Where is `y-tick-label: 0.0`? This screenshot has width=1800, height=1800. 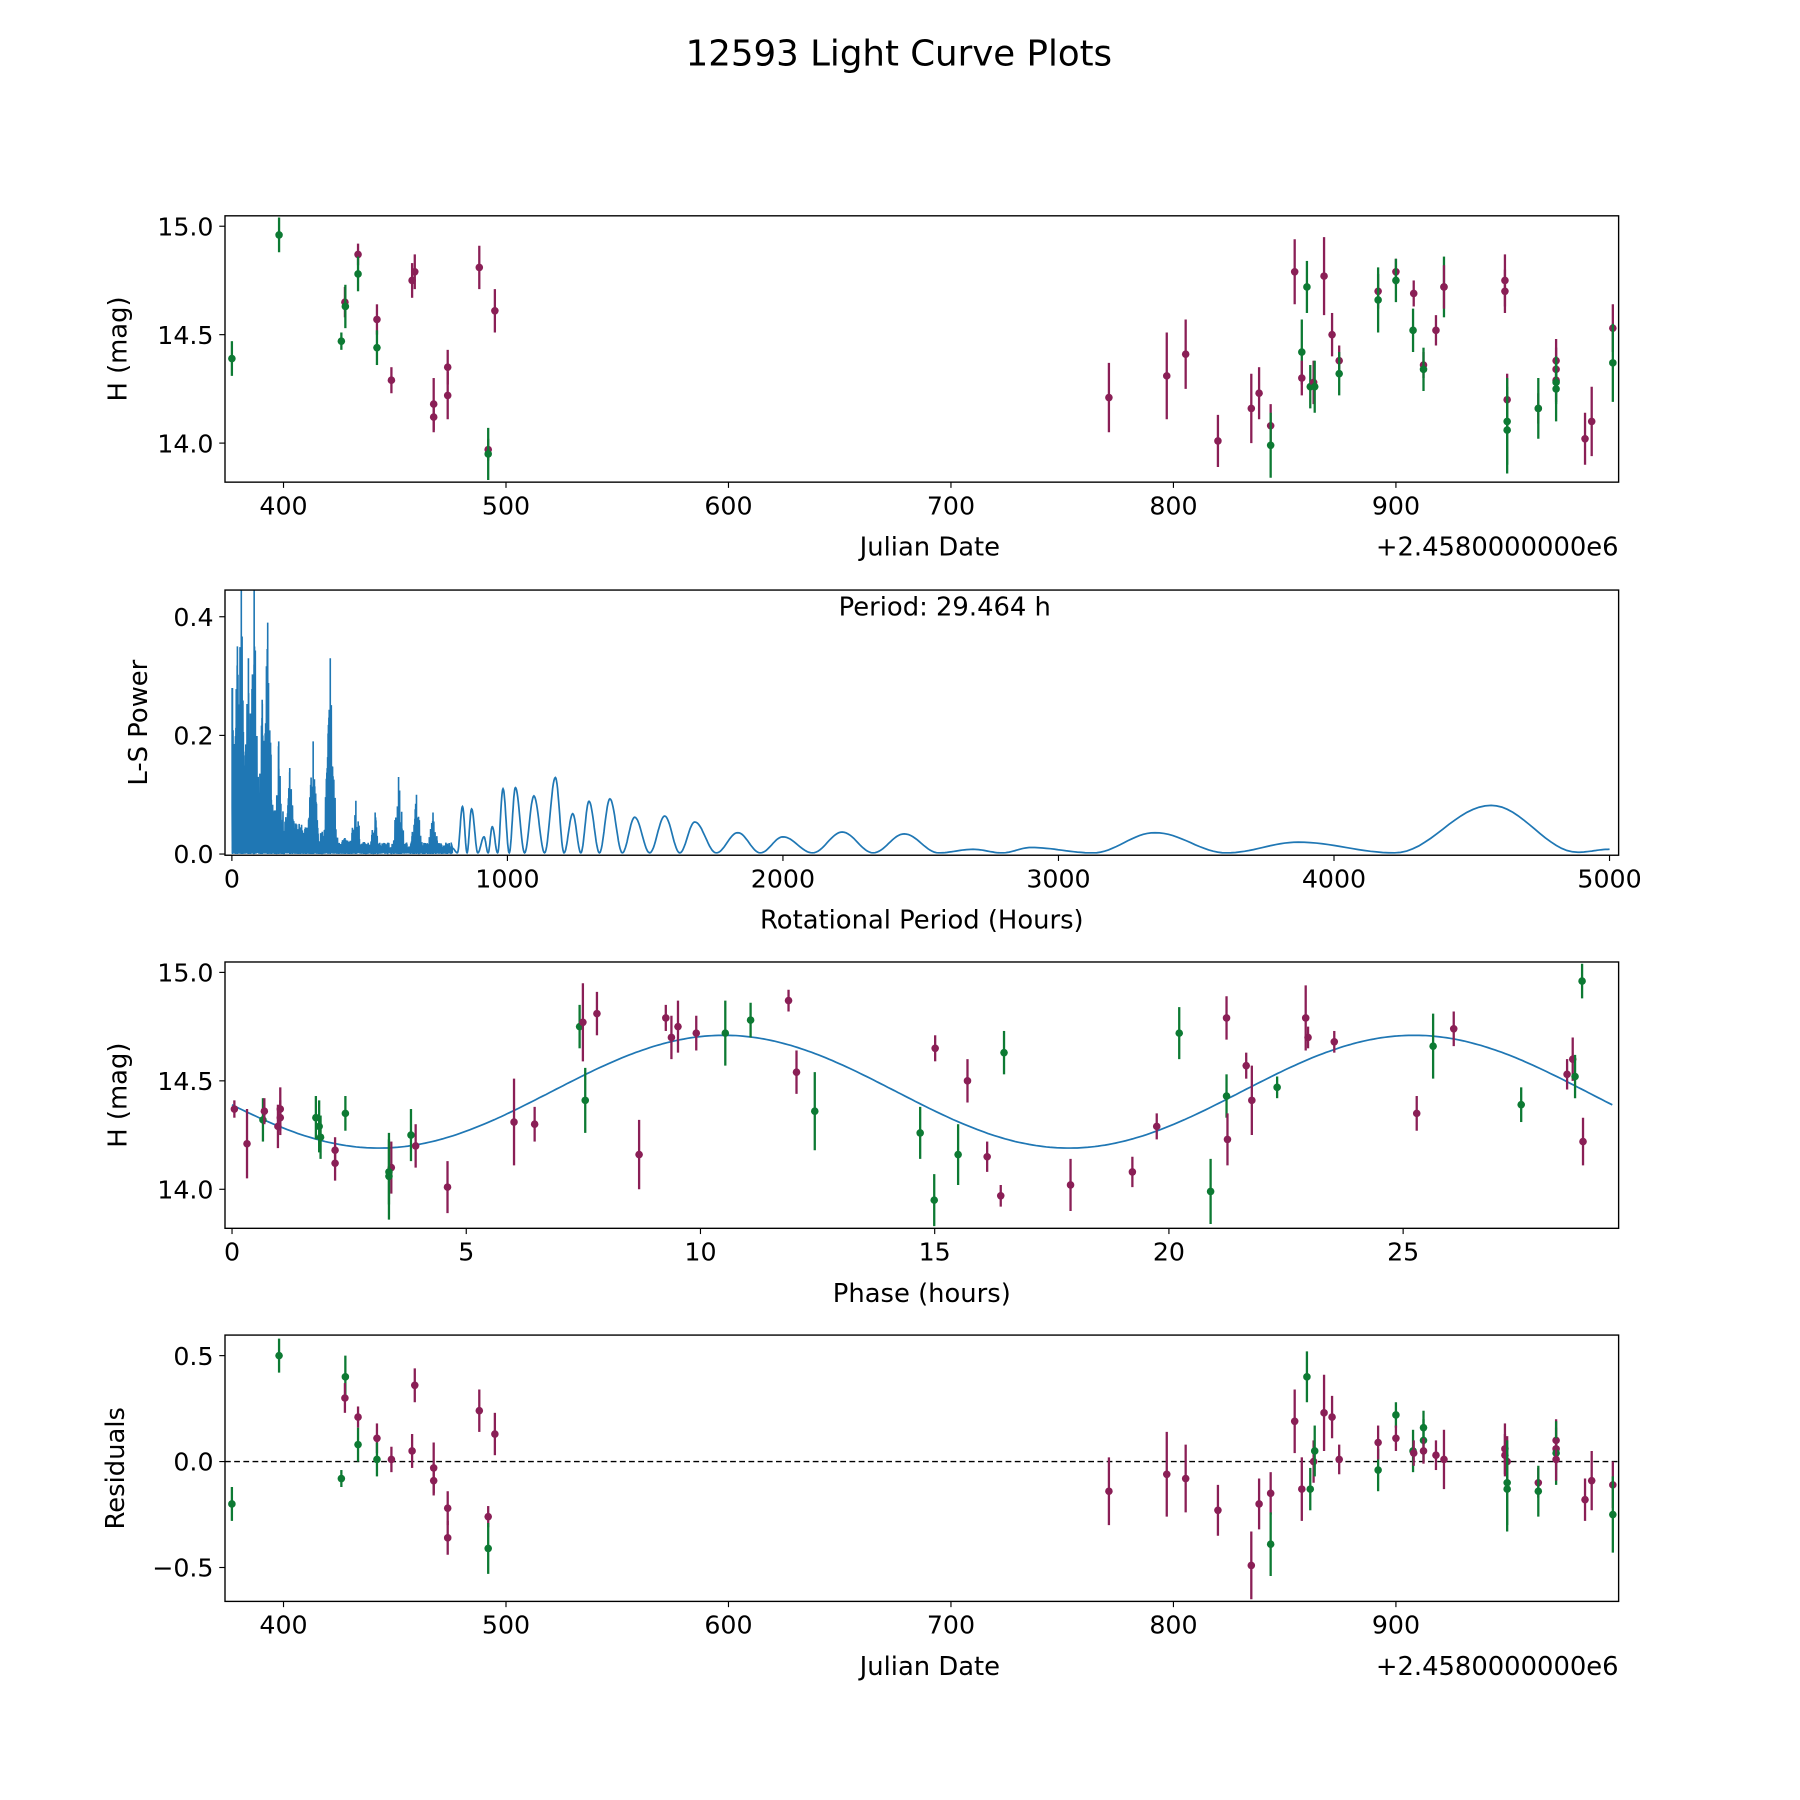
y-tick-label: 0.0 is located at coordinates (193, 854).